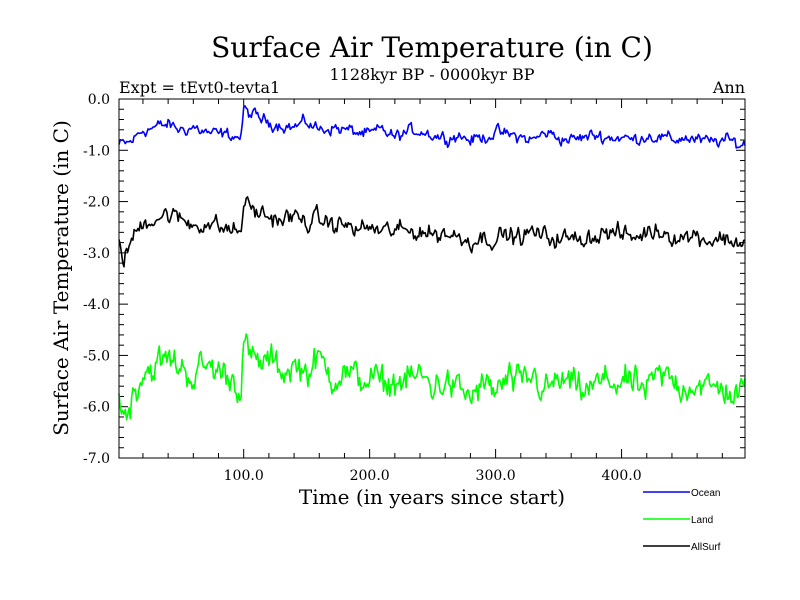  What do you see at coordinates (432, 377) in the screenshot?
I see `series-line-land` at bounding box center [432, 377].